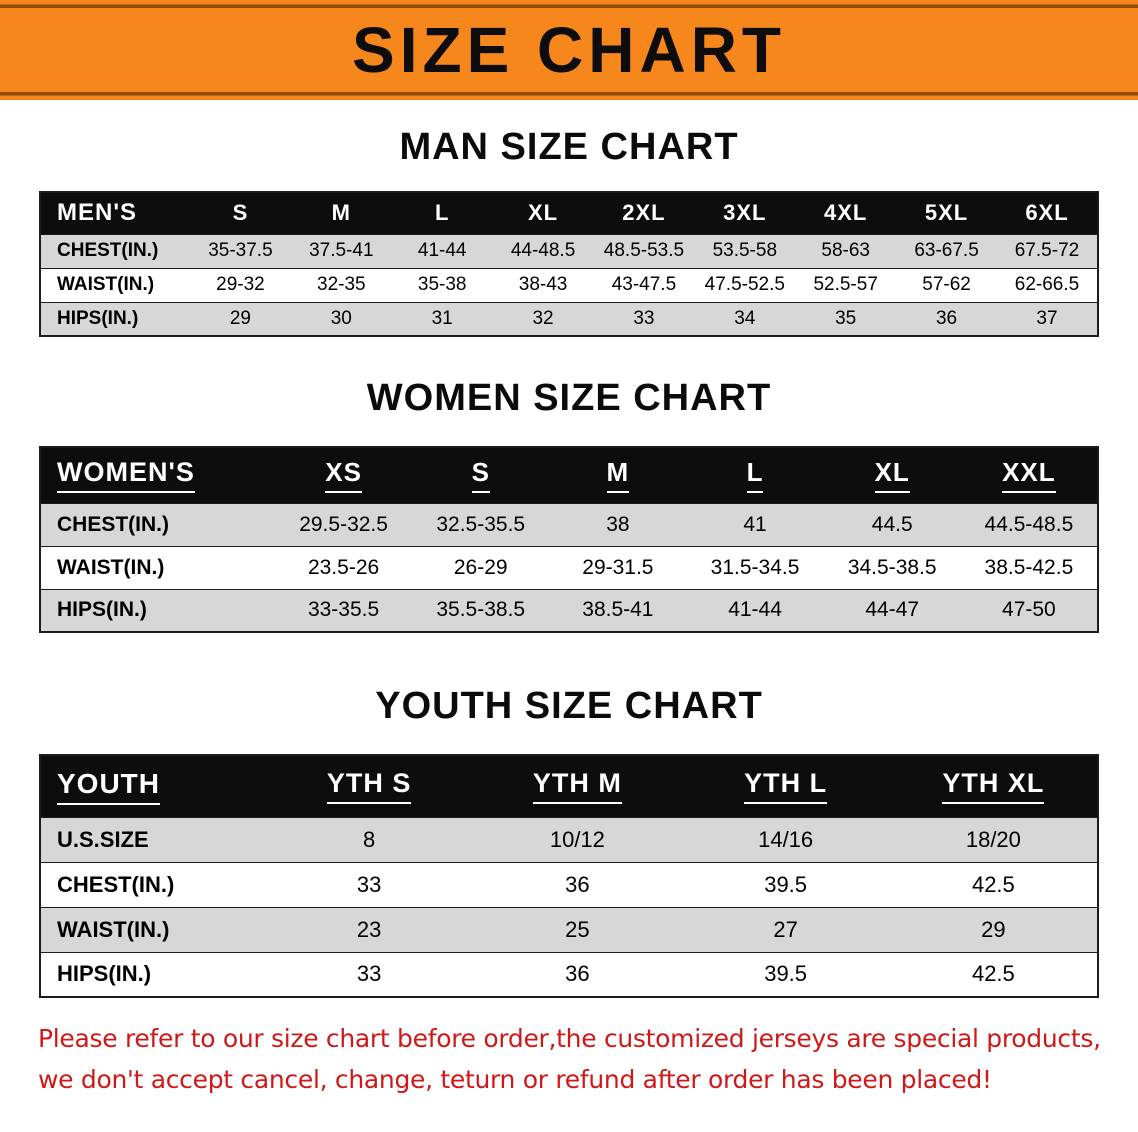  I want to click on value-cell: 53.5-58, so click(745, 251).